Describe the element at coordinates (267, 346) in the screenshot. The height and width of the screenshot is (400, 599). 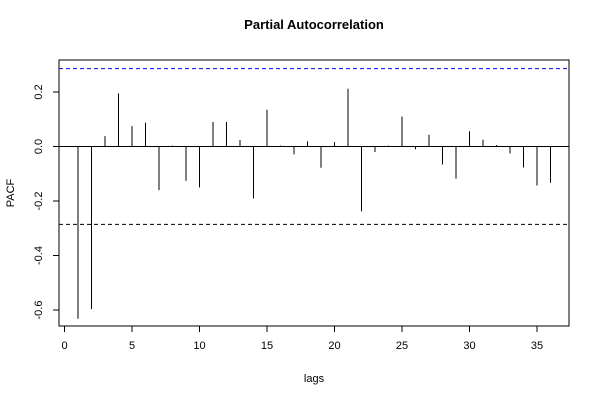
I see `x-tick-label: 15` at that location.